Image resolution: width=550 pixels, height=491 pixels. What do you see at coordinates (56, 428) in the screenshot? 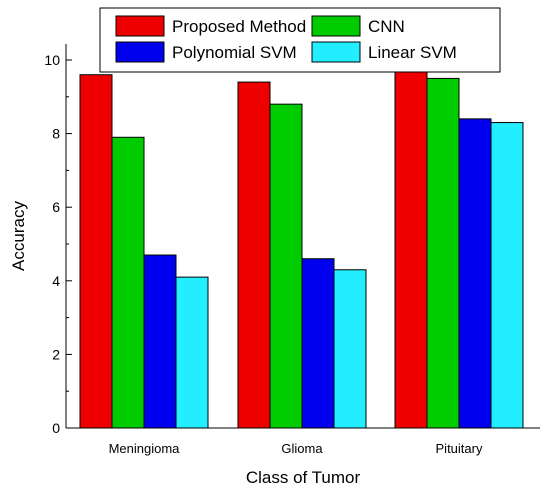
I see `y-tick-label: 0` at bounding box center [56, 428].